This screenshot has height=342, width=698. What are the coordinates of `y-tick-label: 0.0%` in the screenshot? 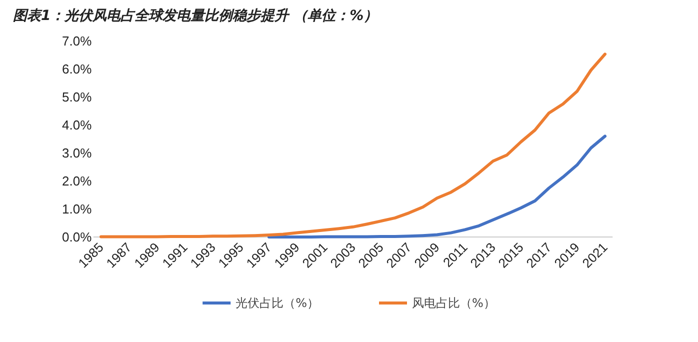 It's located at (77, 237).